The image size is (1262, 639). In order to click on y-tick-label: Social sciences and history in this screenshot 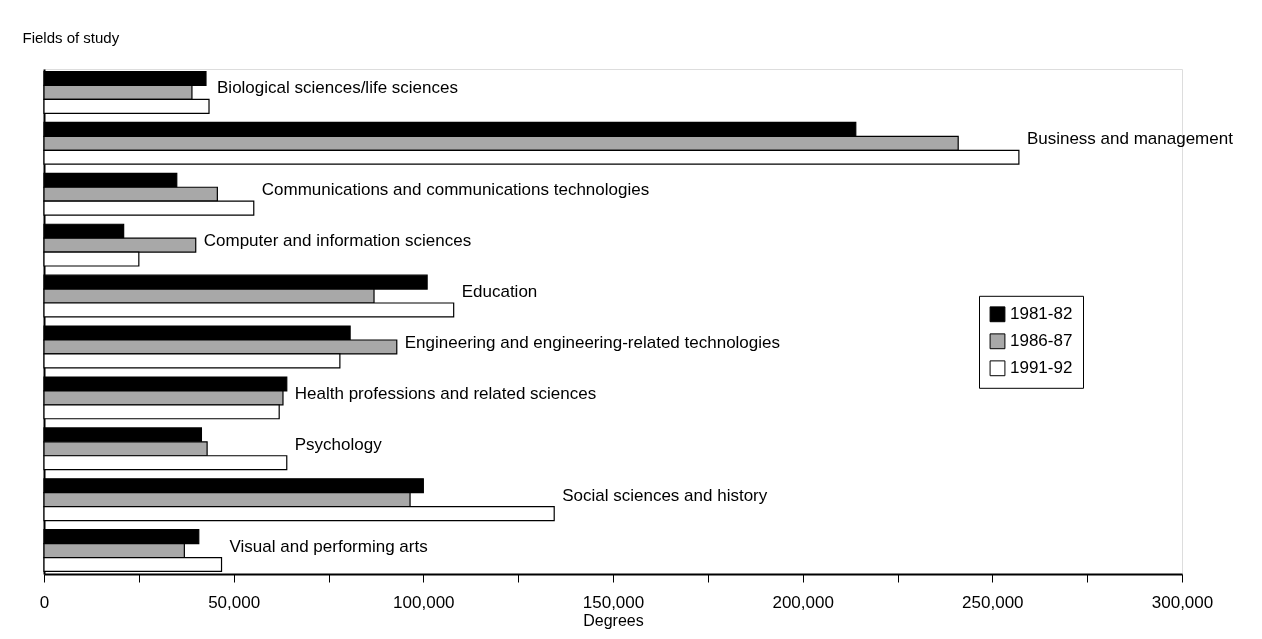, I will do `click(665, 495)`.